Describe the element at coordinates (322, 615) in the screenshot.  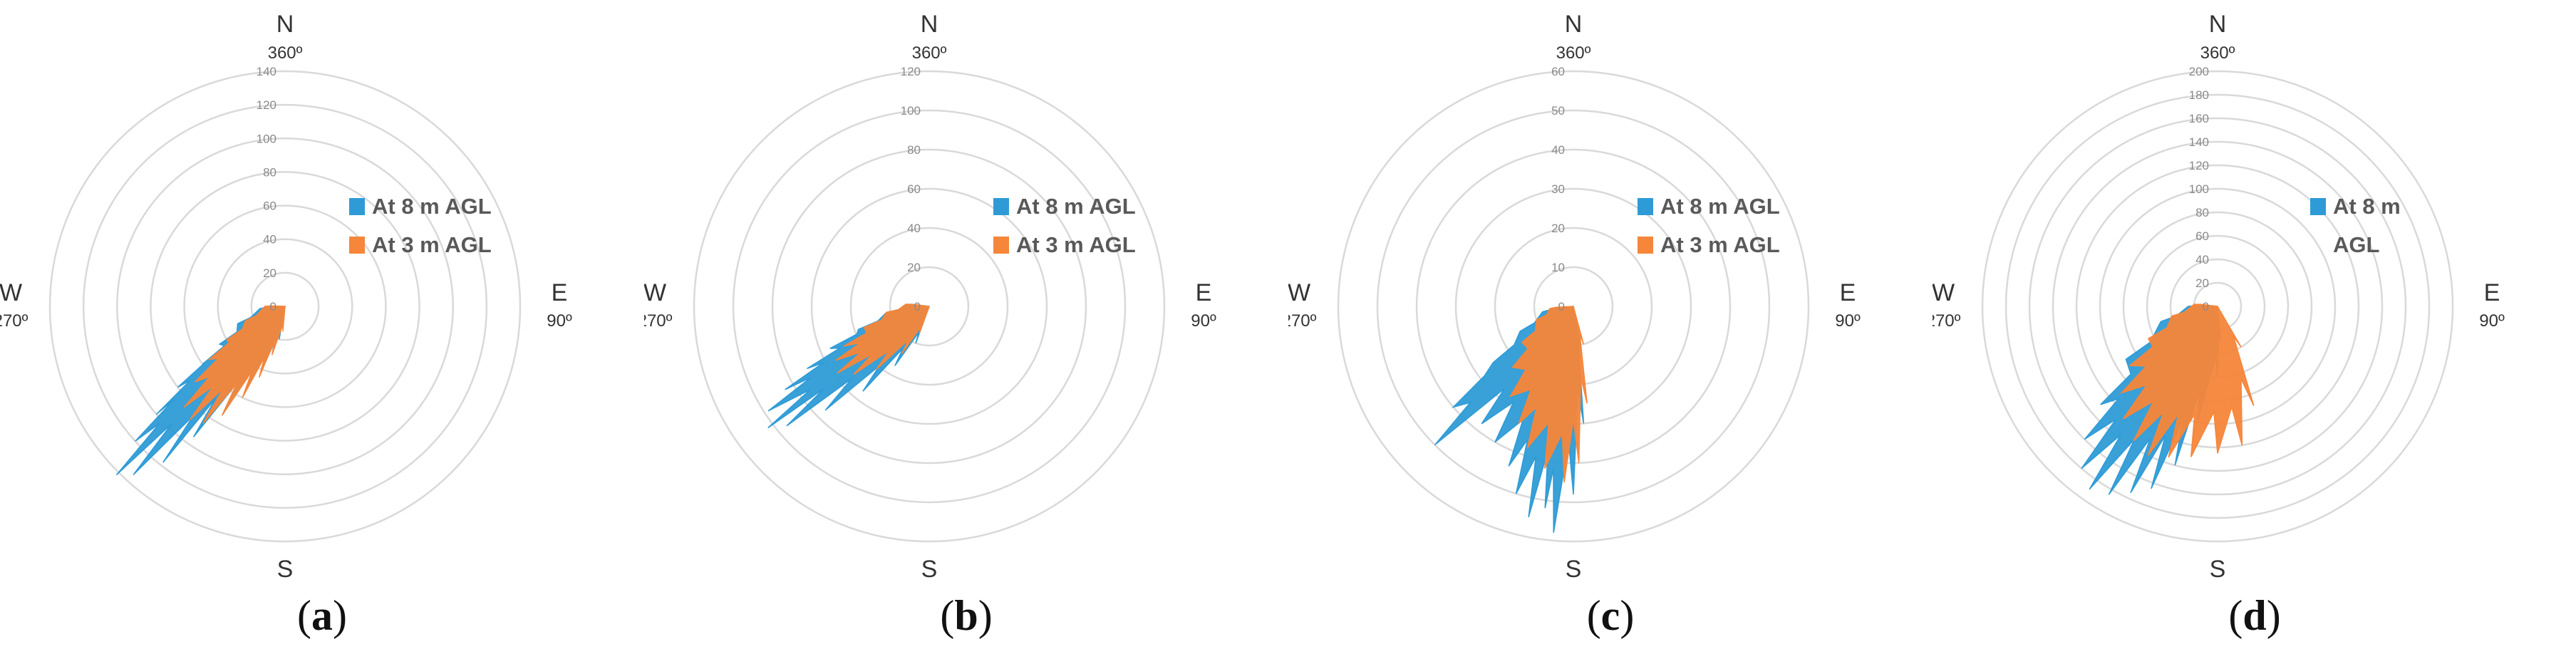
I see `panel-caption-a: (a)` at that location.